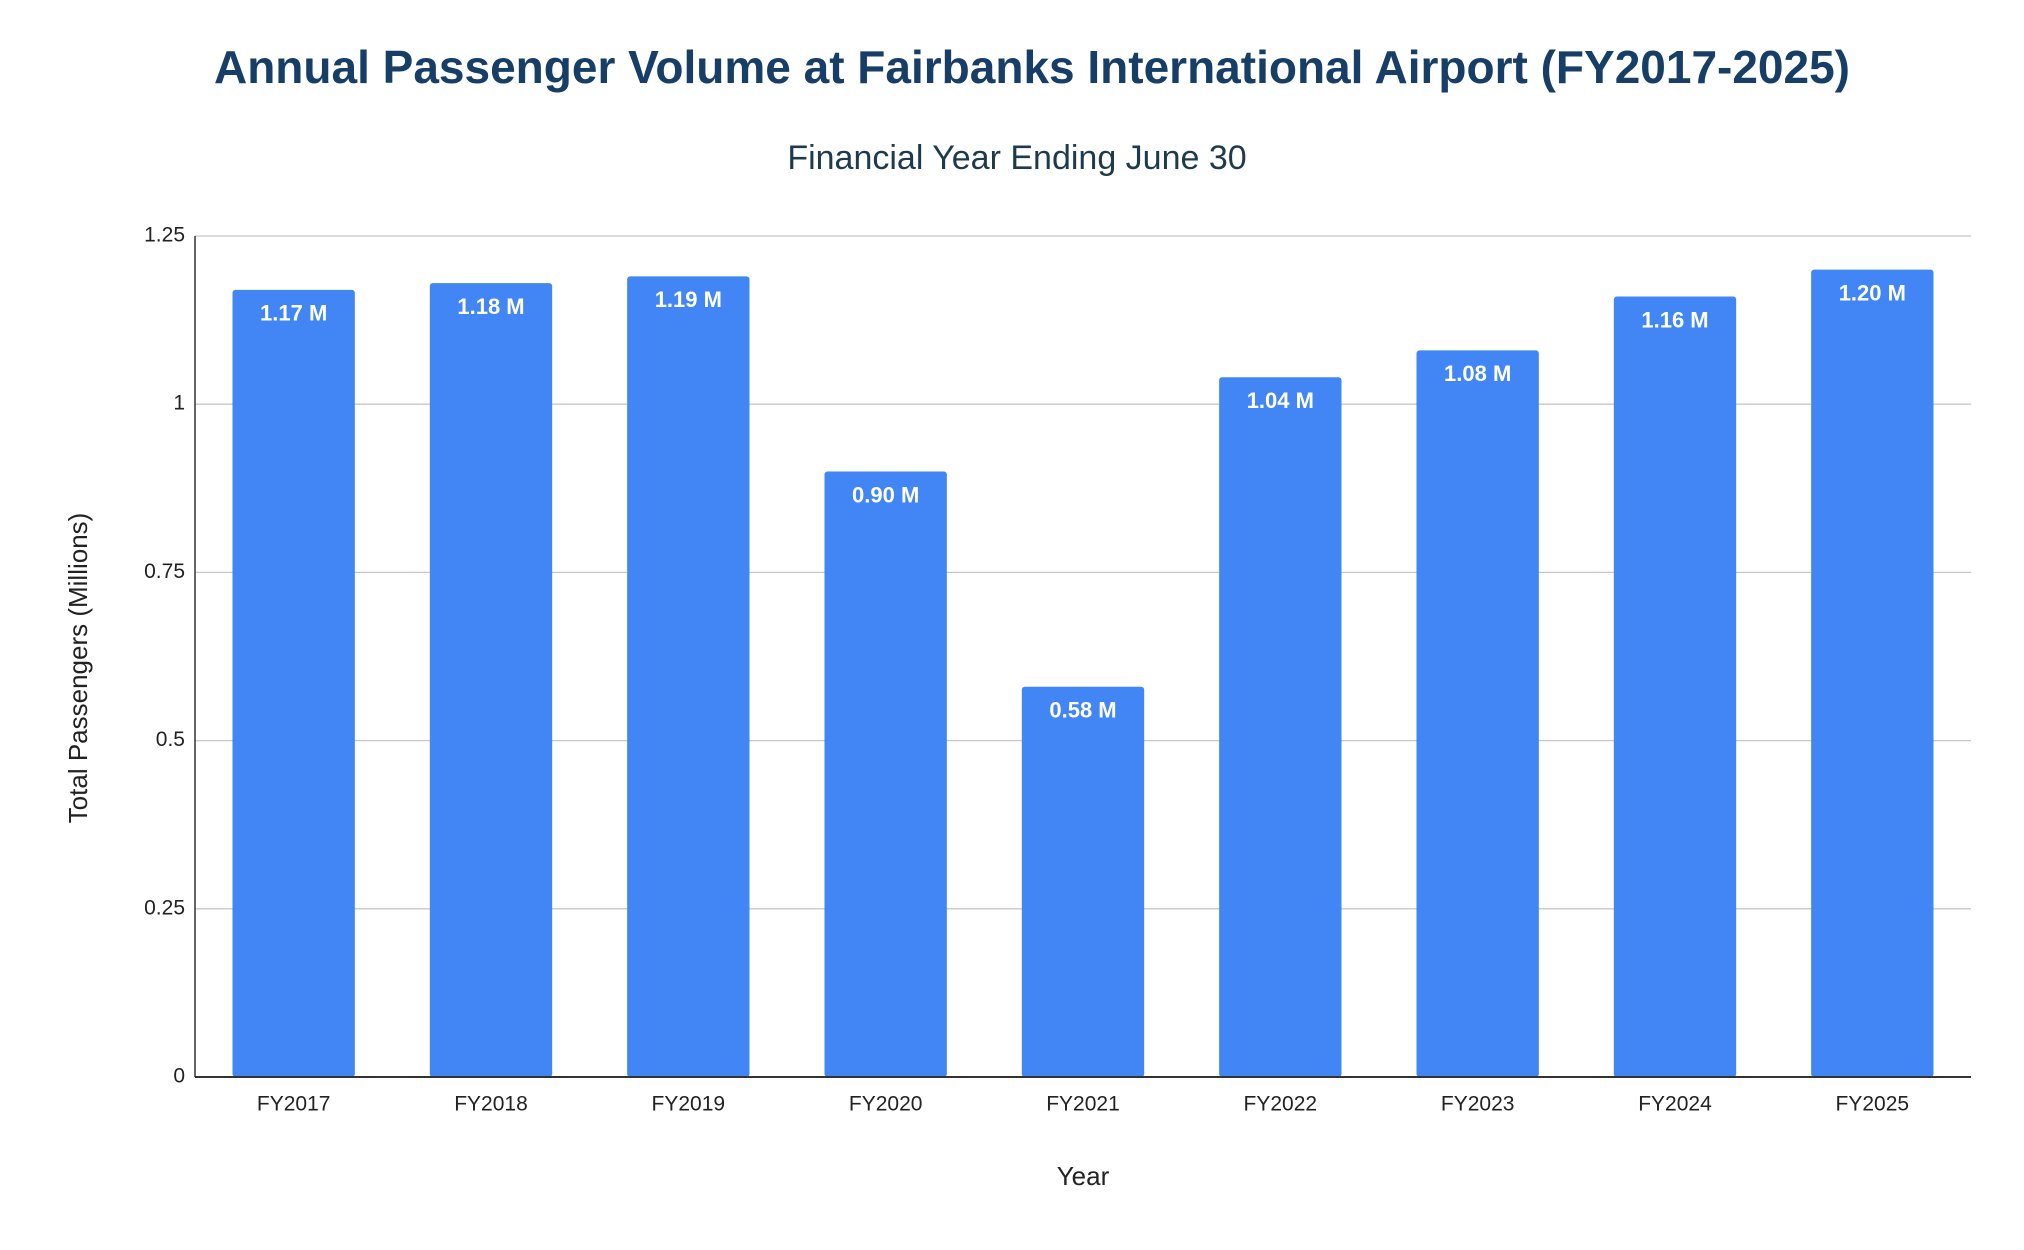 The width and height of the screenshot is (2024, 1250). I want to click on y-tick-label: 1, so click(179, 403).